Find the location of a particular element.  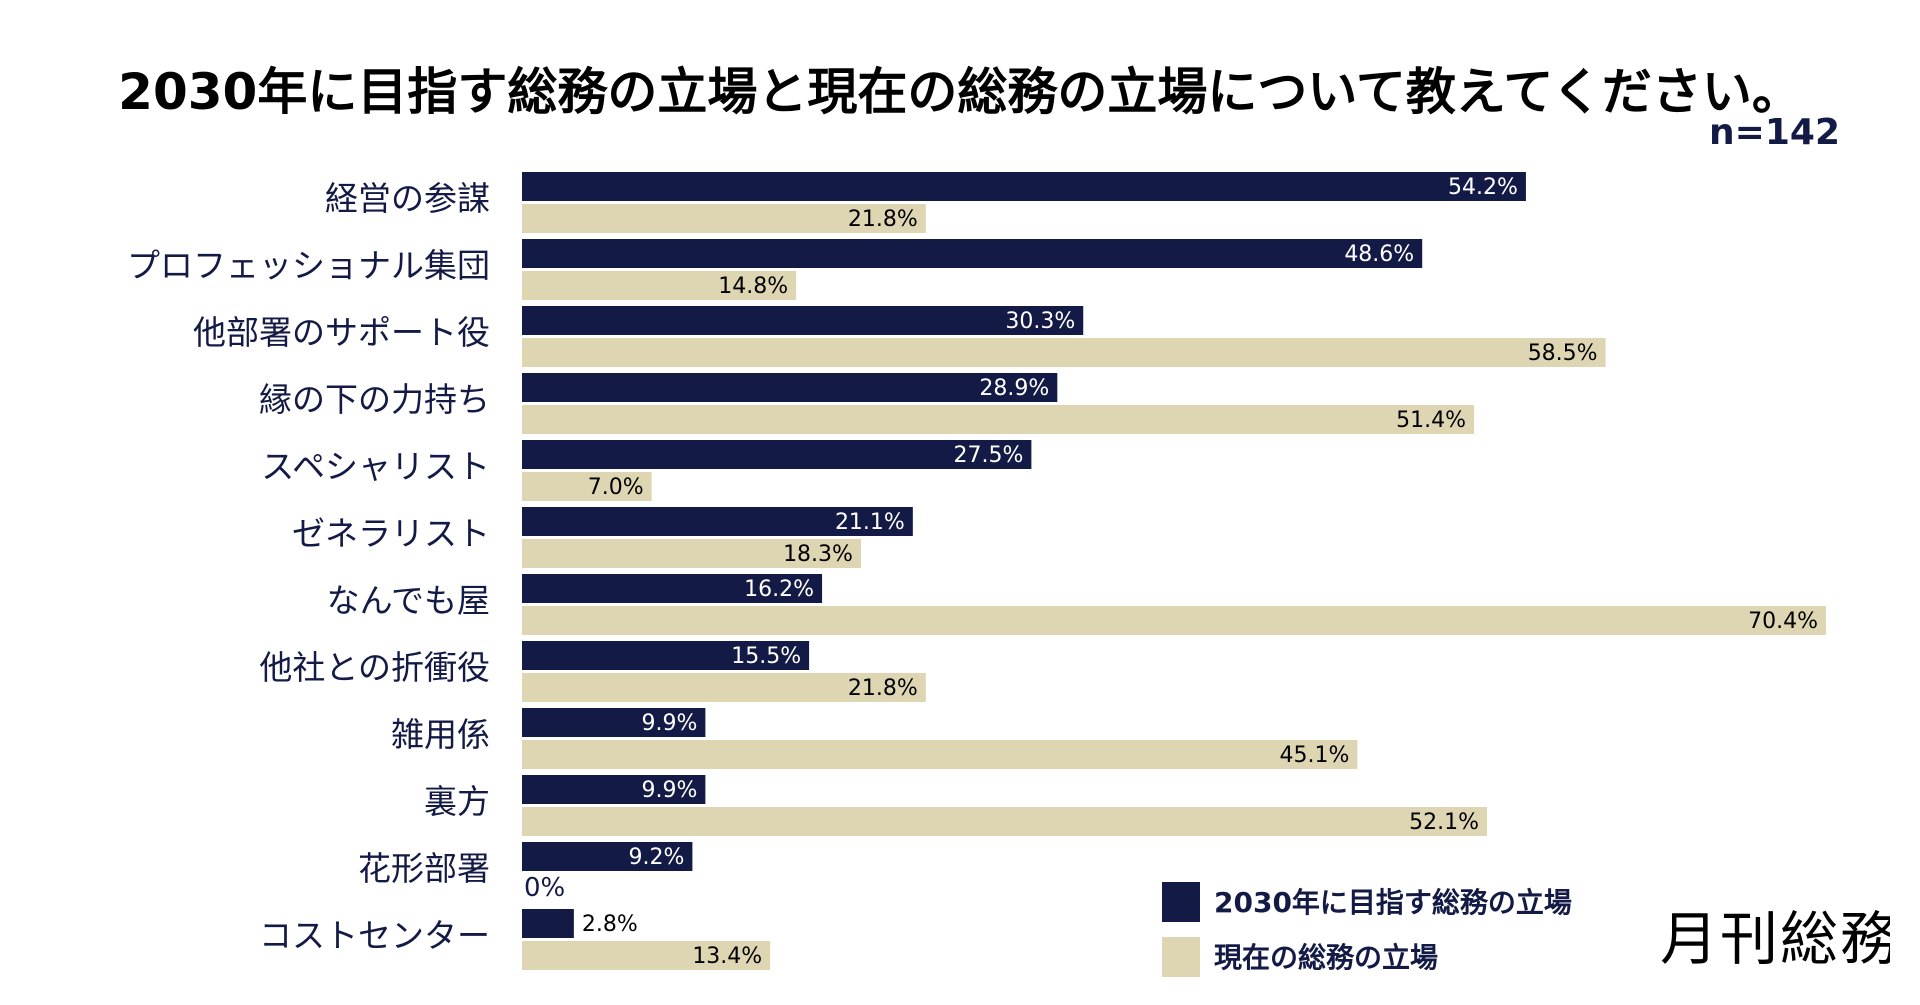

category-label: プロフェッショナル集団 is located at coordinates (308, 265).